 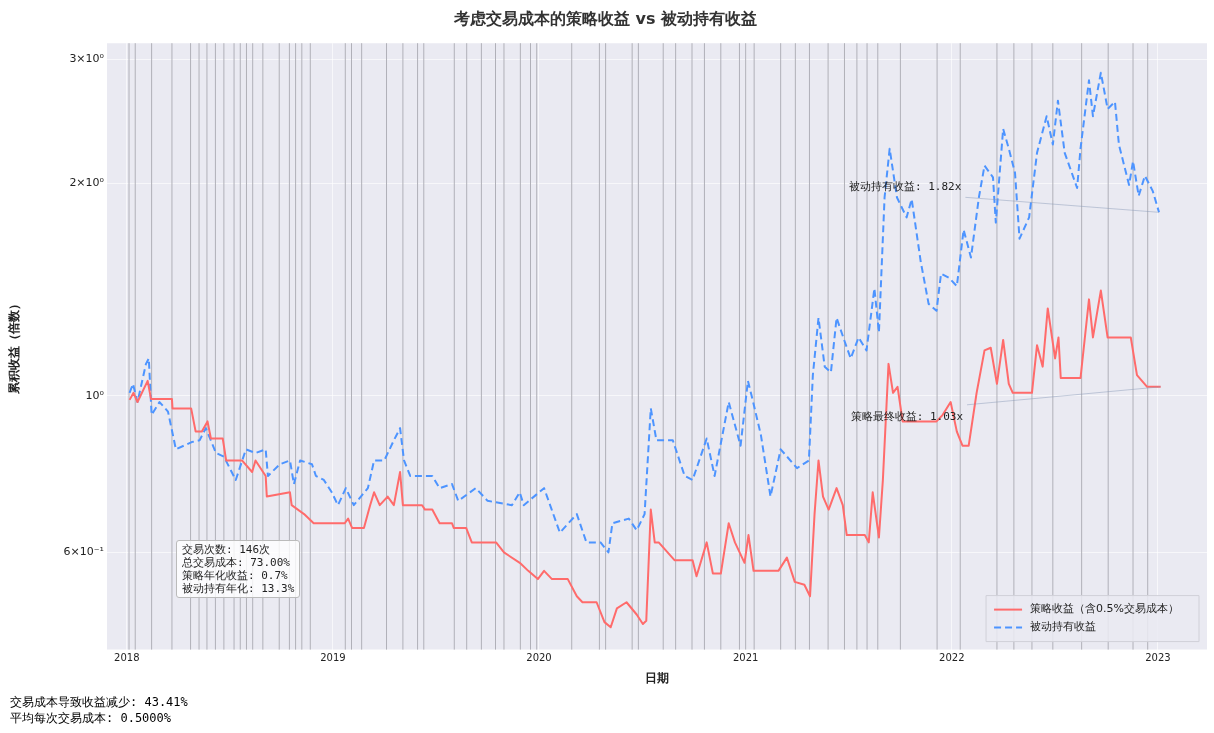 I want to click on annotation: 交易次数: 146次, so click(x=227, y=549).